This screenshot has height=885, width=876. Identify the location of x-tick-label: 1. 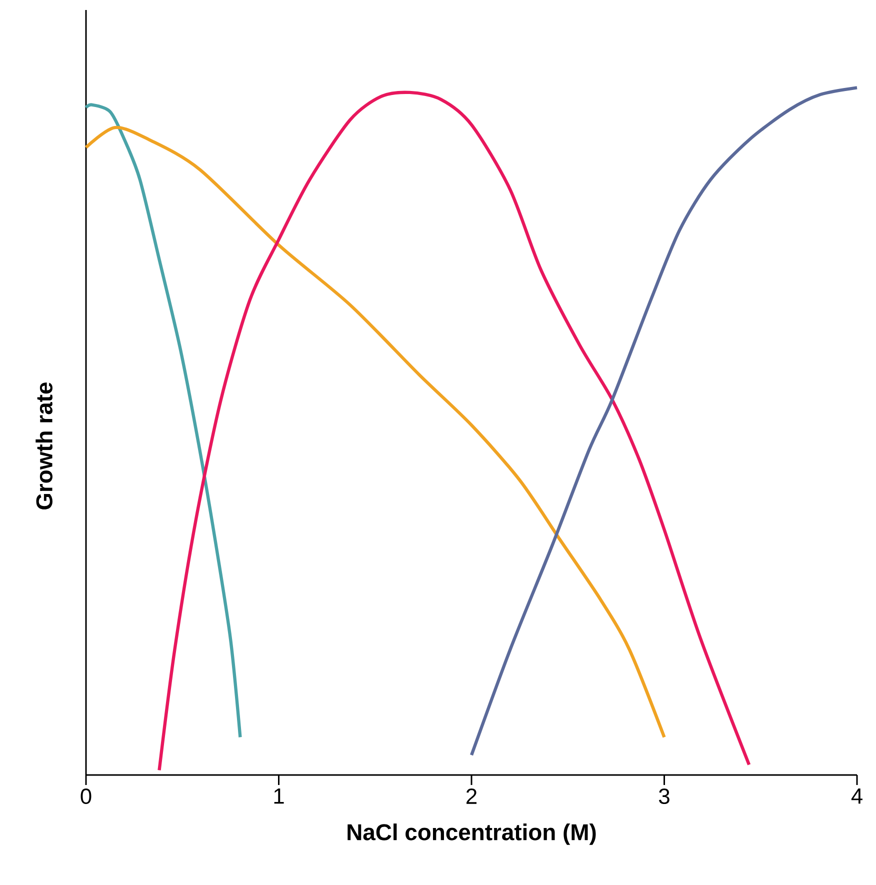
(279, 796).